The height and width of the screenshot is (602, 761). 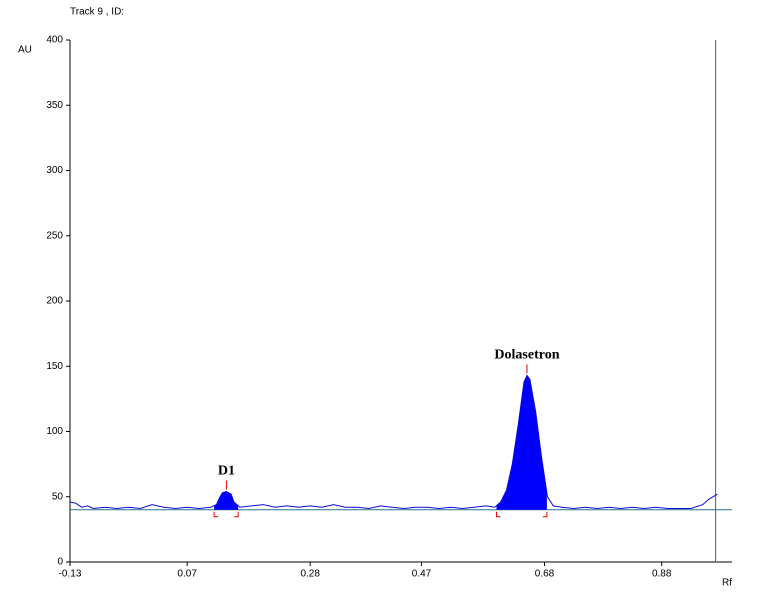 I want to click on x-tick-label: 0.68, so click(x=545, y=574).